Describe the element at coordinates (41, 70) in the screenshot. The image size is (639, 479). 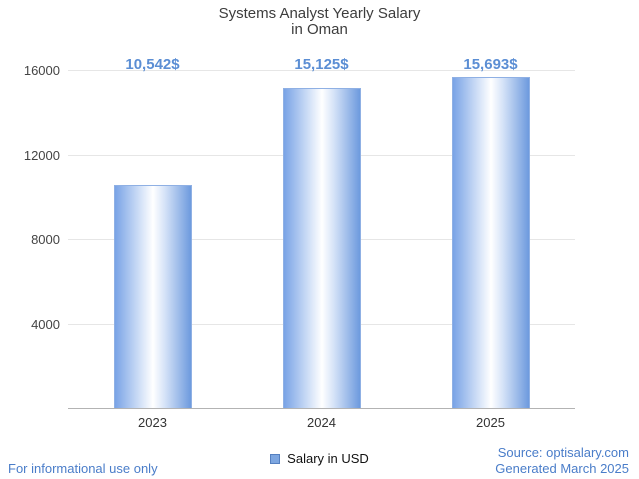
I see `y-tick-label-16000: 16000` at that location.